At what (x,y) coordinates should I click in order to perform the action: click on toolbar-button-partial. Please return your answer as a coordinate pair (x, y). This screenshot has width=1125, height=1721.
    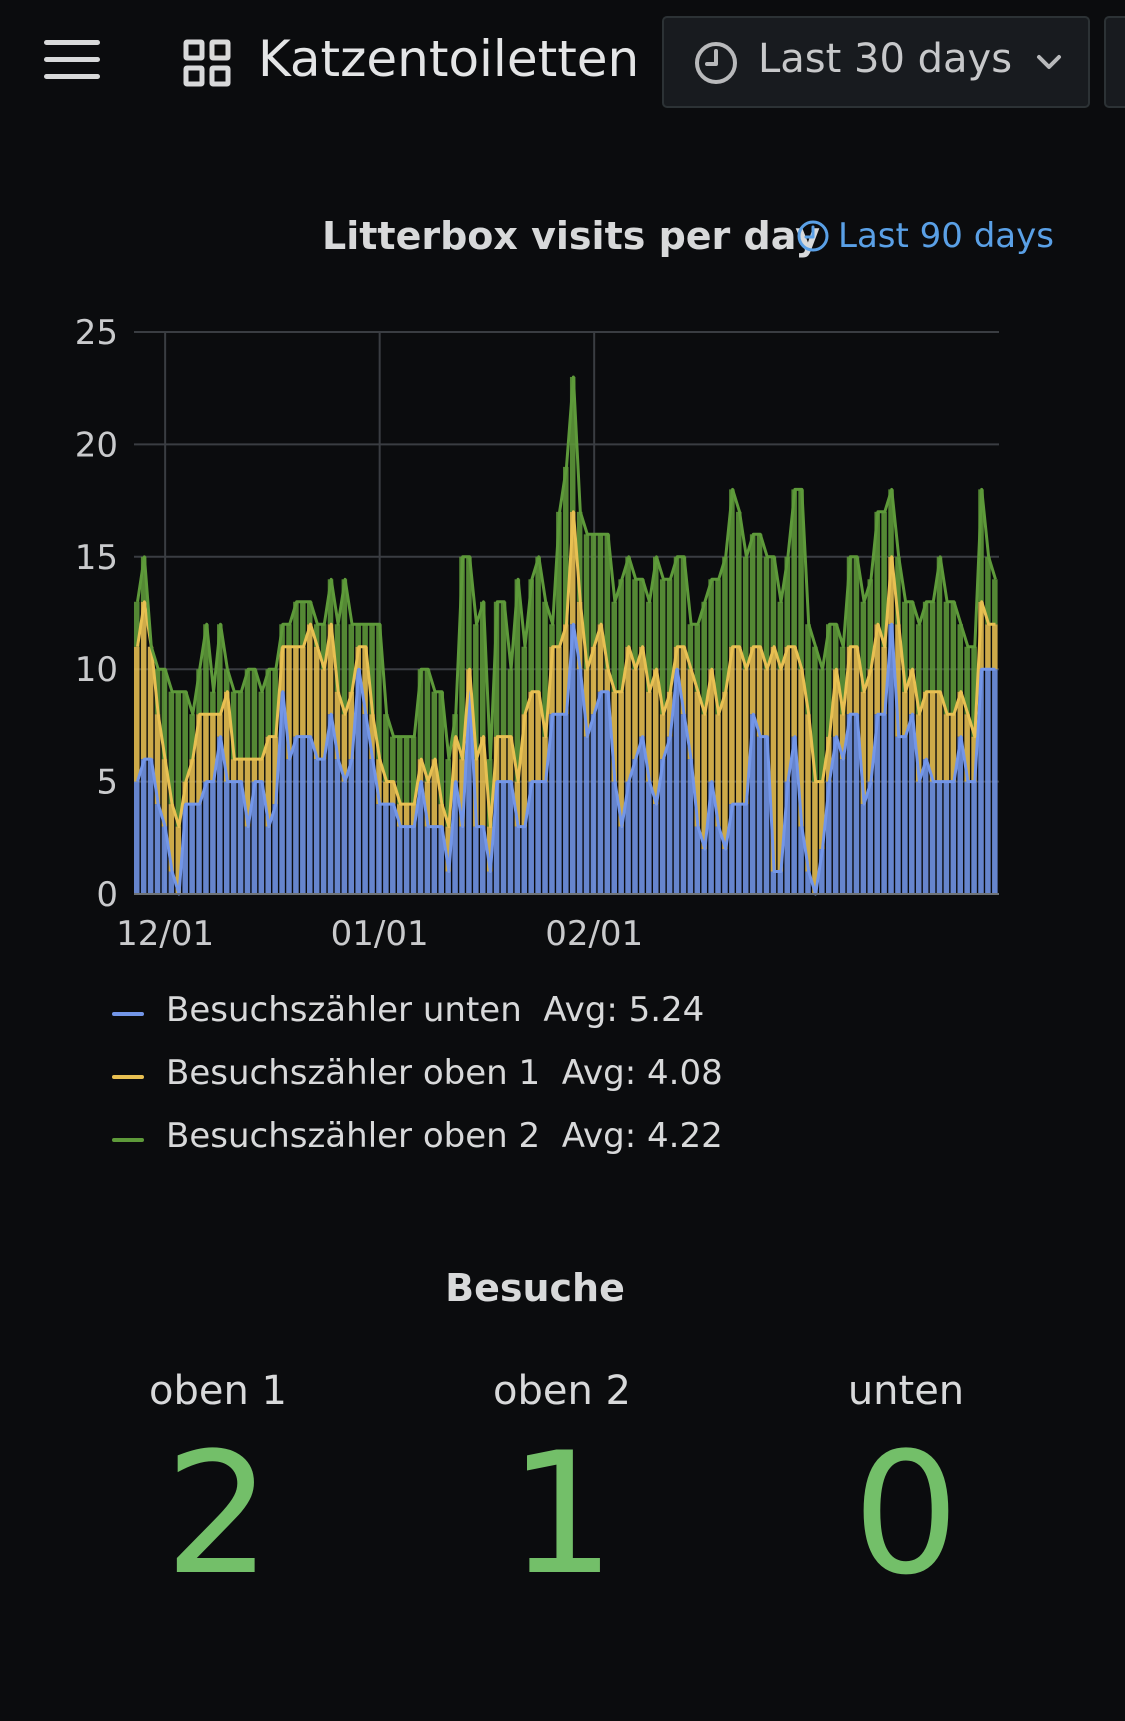
    Looking at the image, I should click on (1114, 62).